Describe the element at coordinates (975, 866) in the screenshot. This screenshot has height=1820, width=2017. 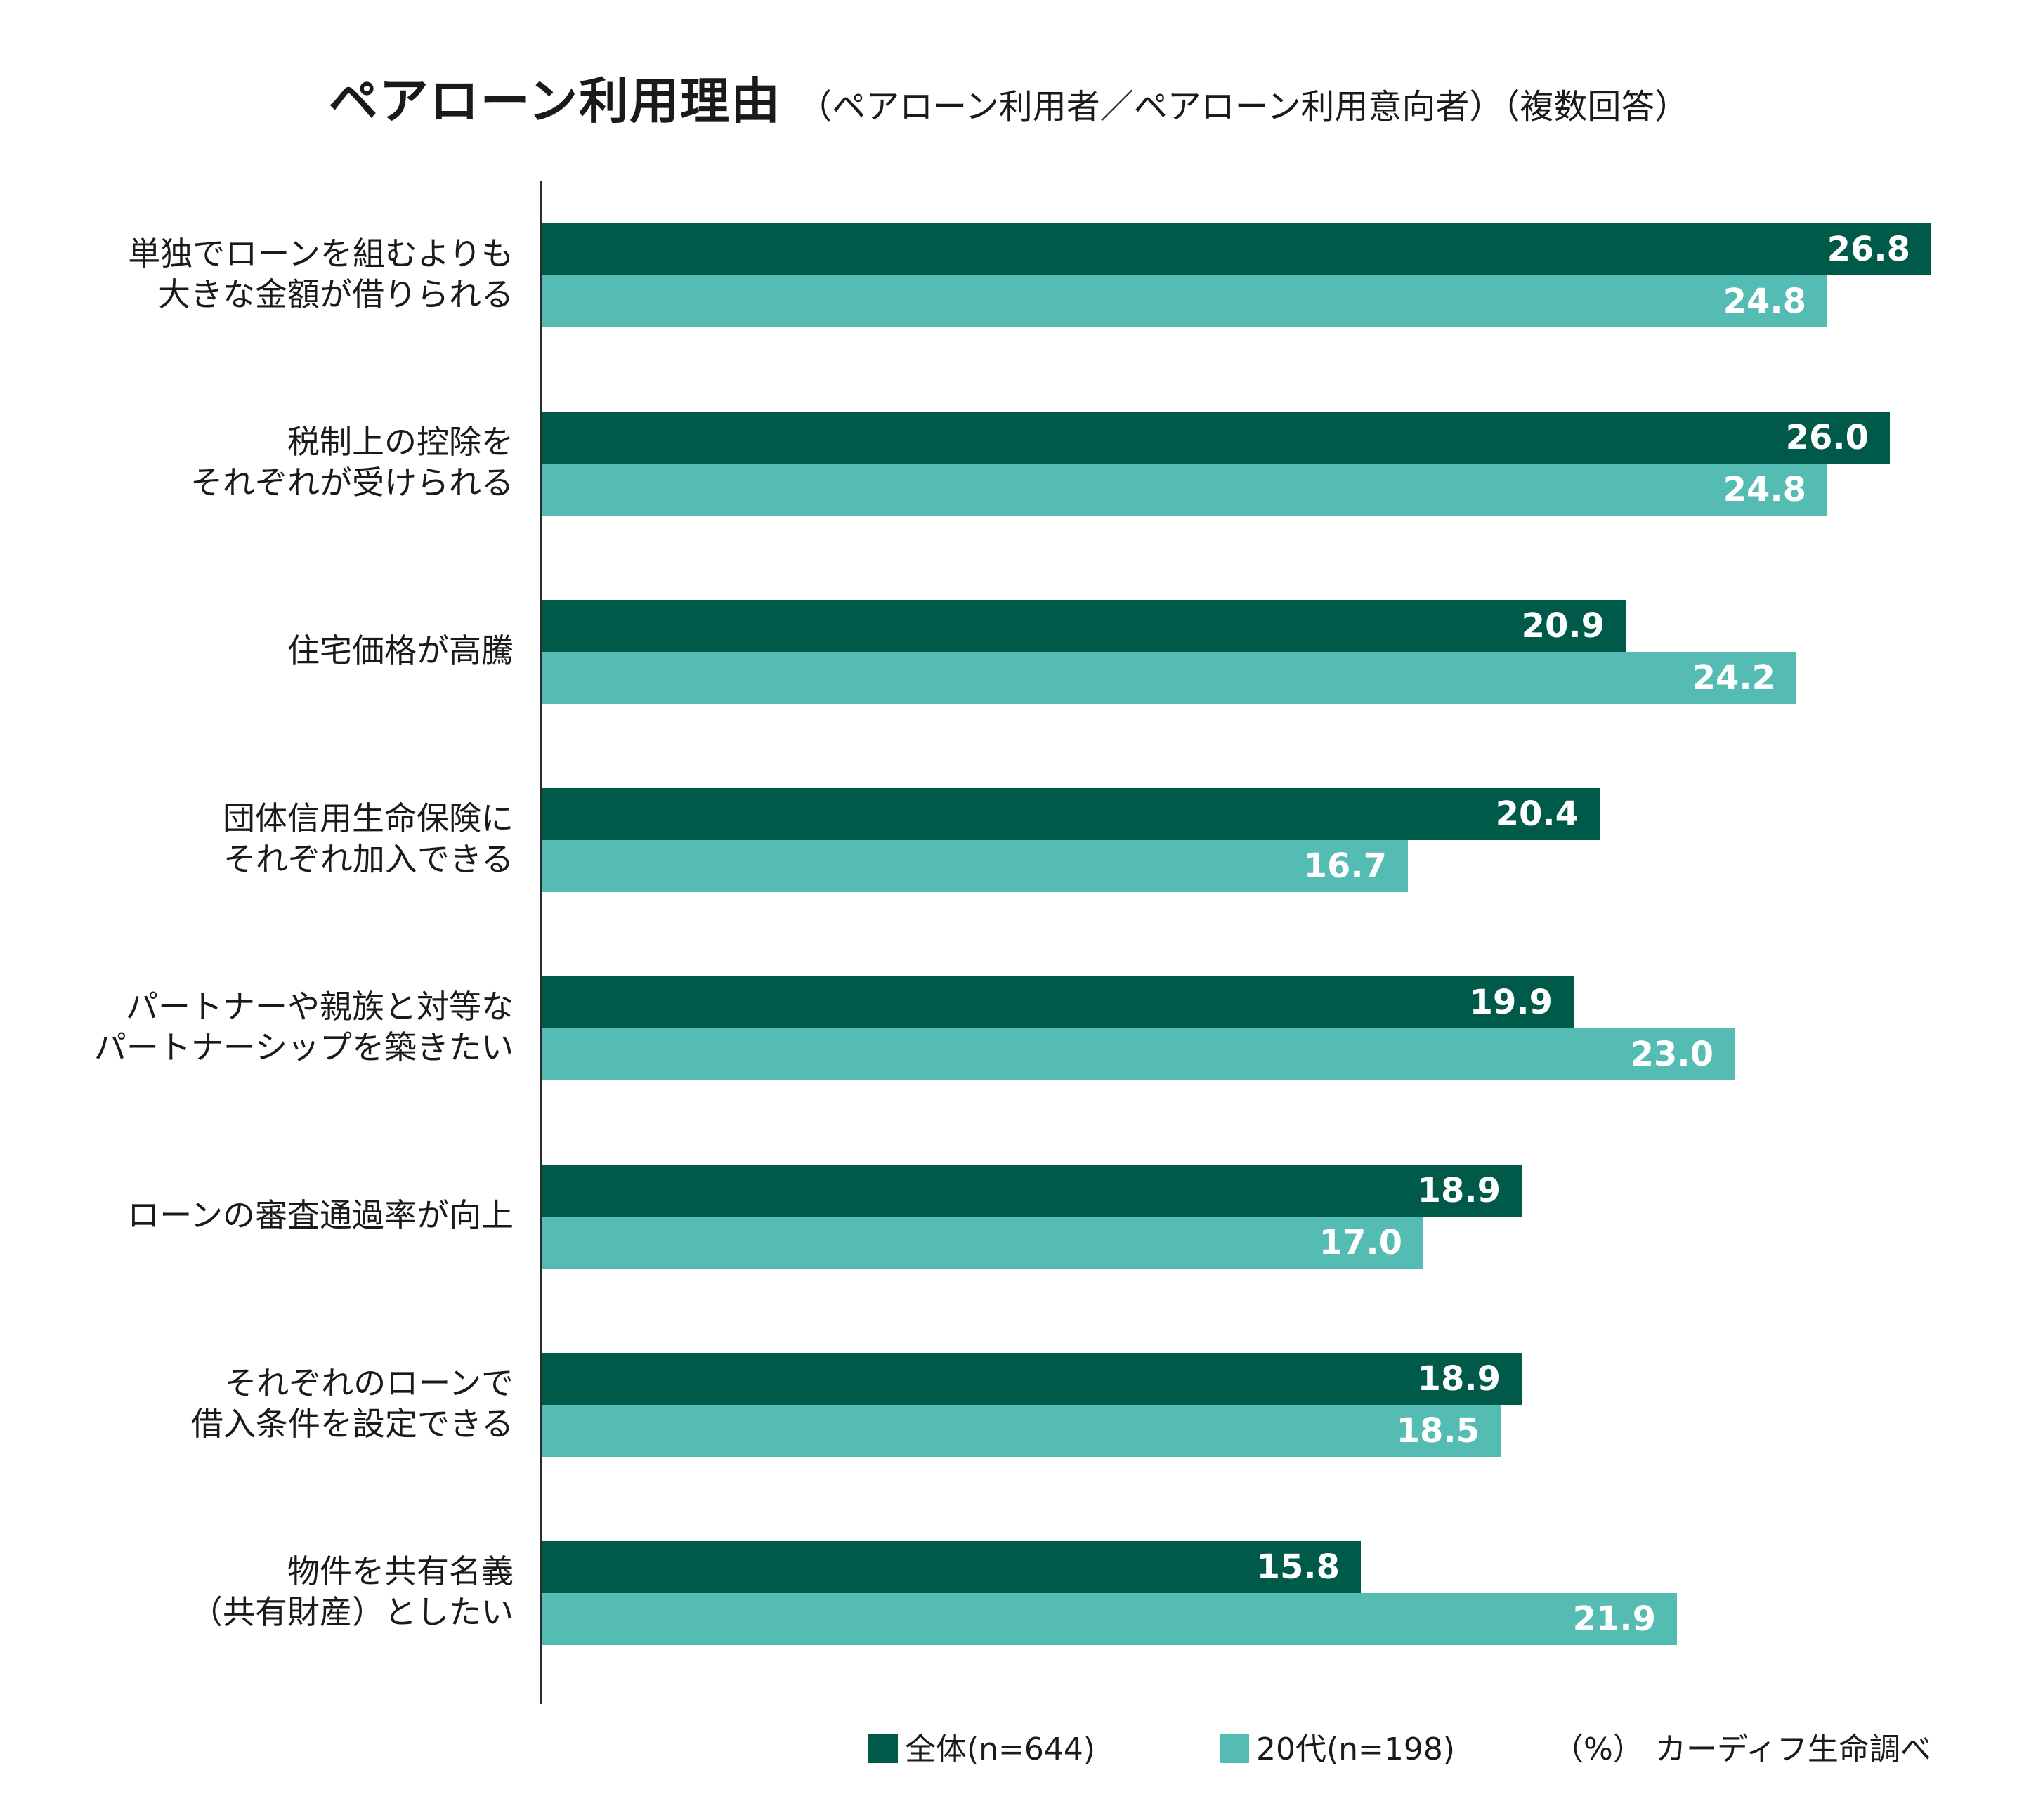
I see `bar: 16.7` at that location.